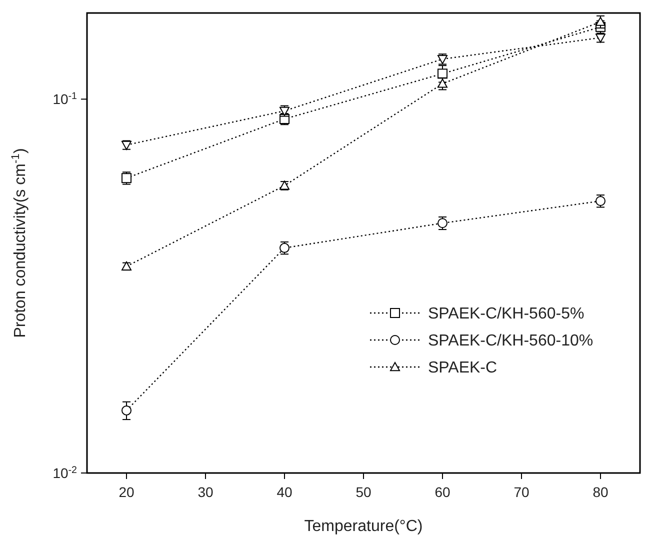 This screenshot has height=542, width=648. Describe the element at coordinates (600, 492) in the screenshot. I see `x-tick-label: 80` at that location.